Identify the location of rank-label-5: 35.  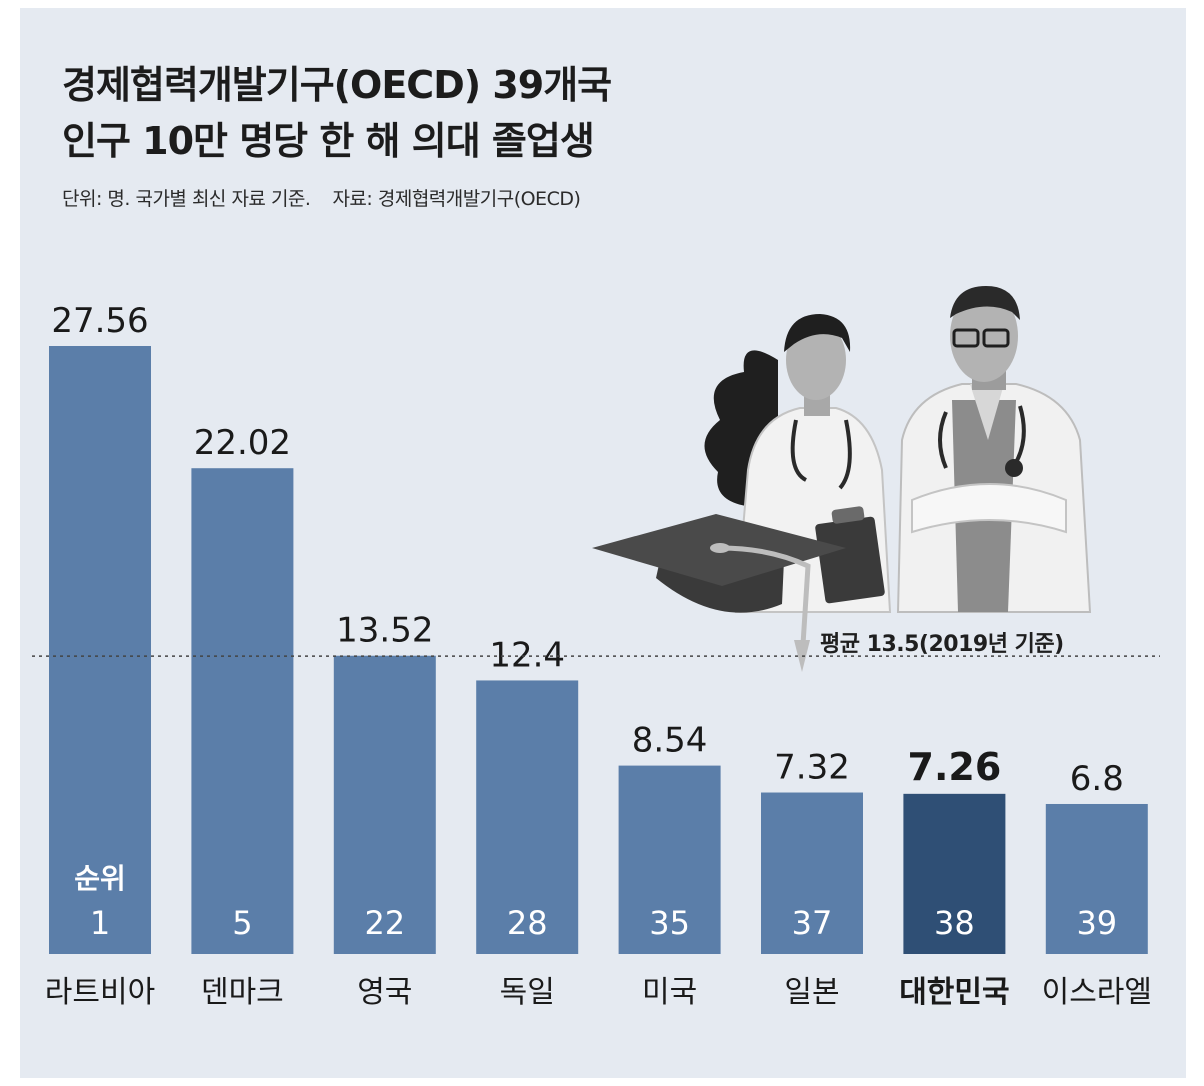
(669, 923).